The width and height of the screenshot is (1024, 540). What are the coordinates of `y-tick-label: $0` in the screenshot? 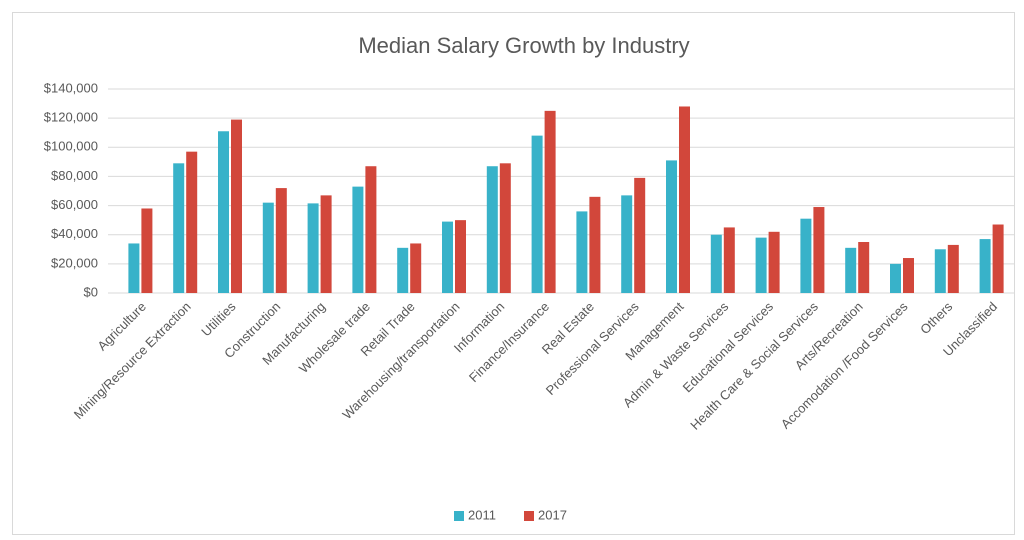 It's located at (91, 291).